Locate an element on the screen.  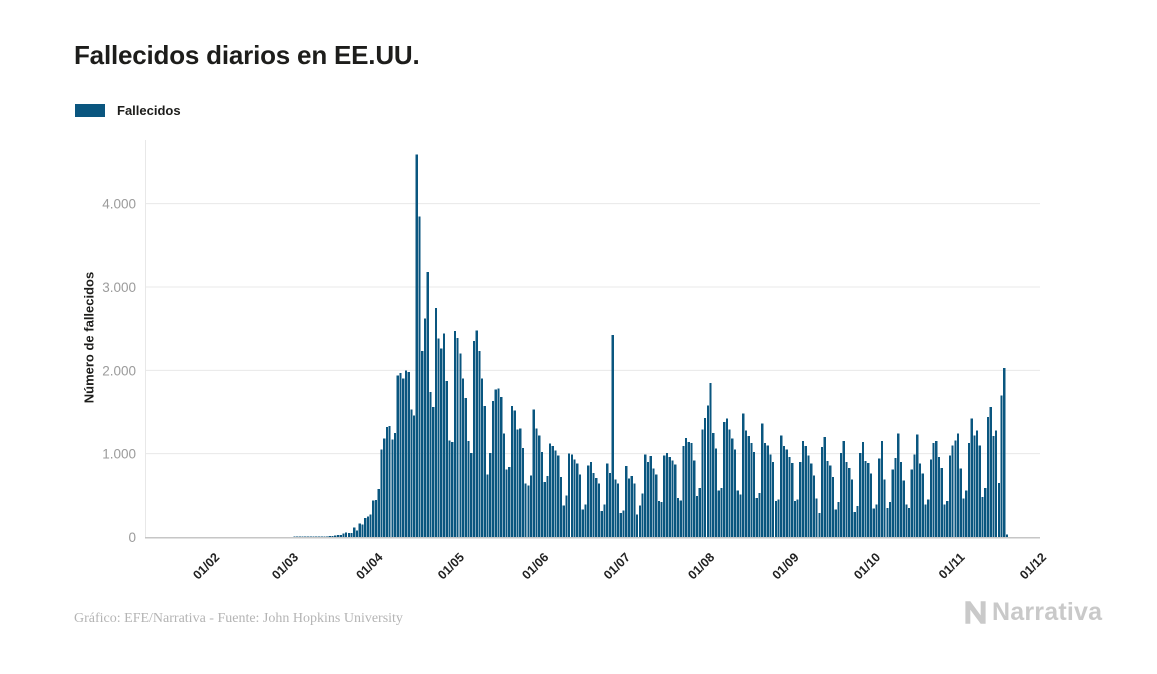
x-tick-label: 01/05 is located at coordinates (451, 566).